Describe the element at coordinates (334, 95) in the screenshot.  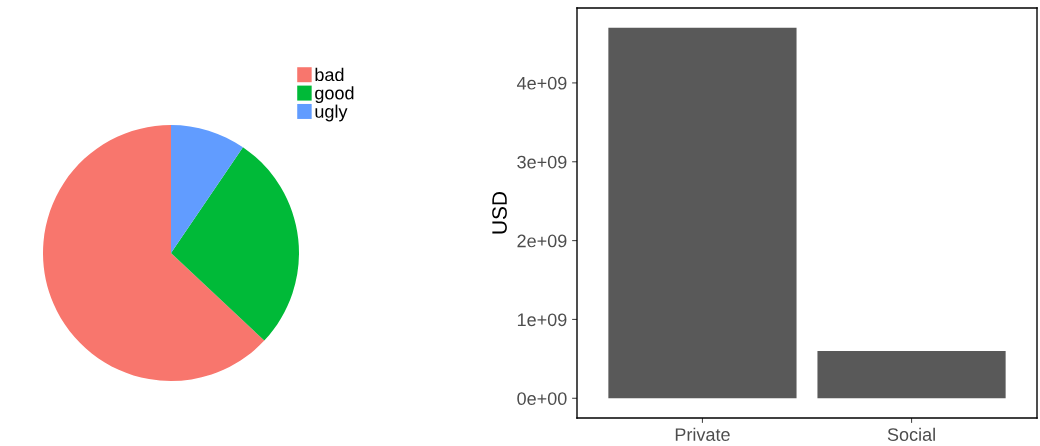
I see `legend-label: good` at that location.